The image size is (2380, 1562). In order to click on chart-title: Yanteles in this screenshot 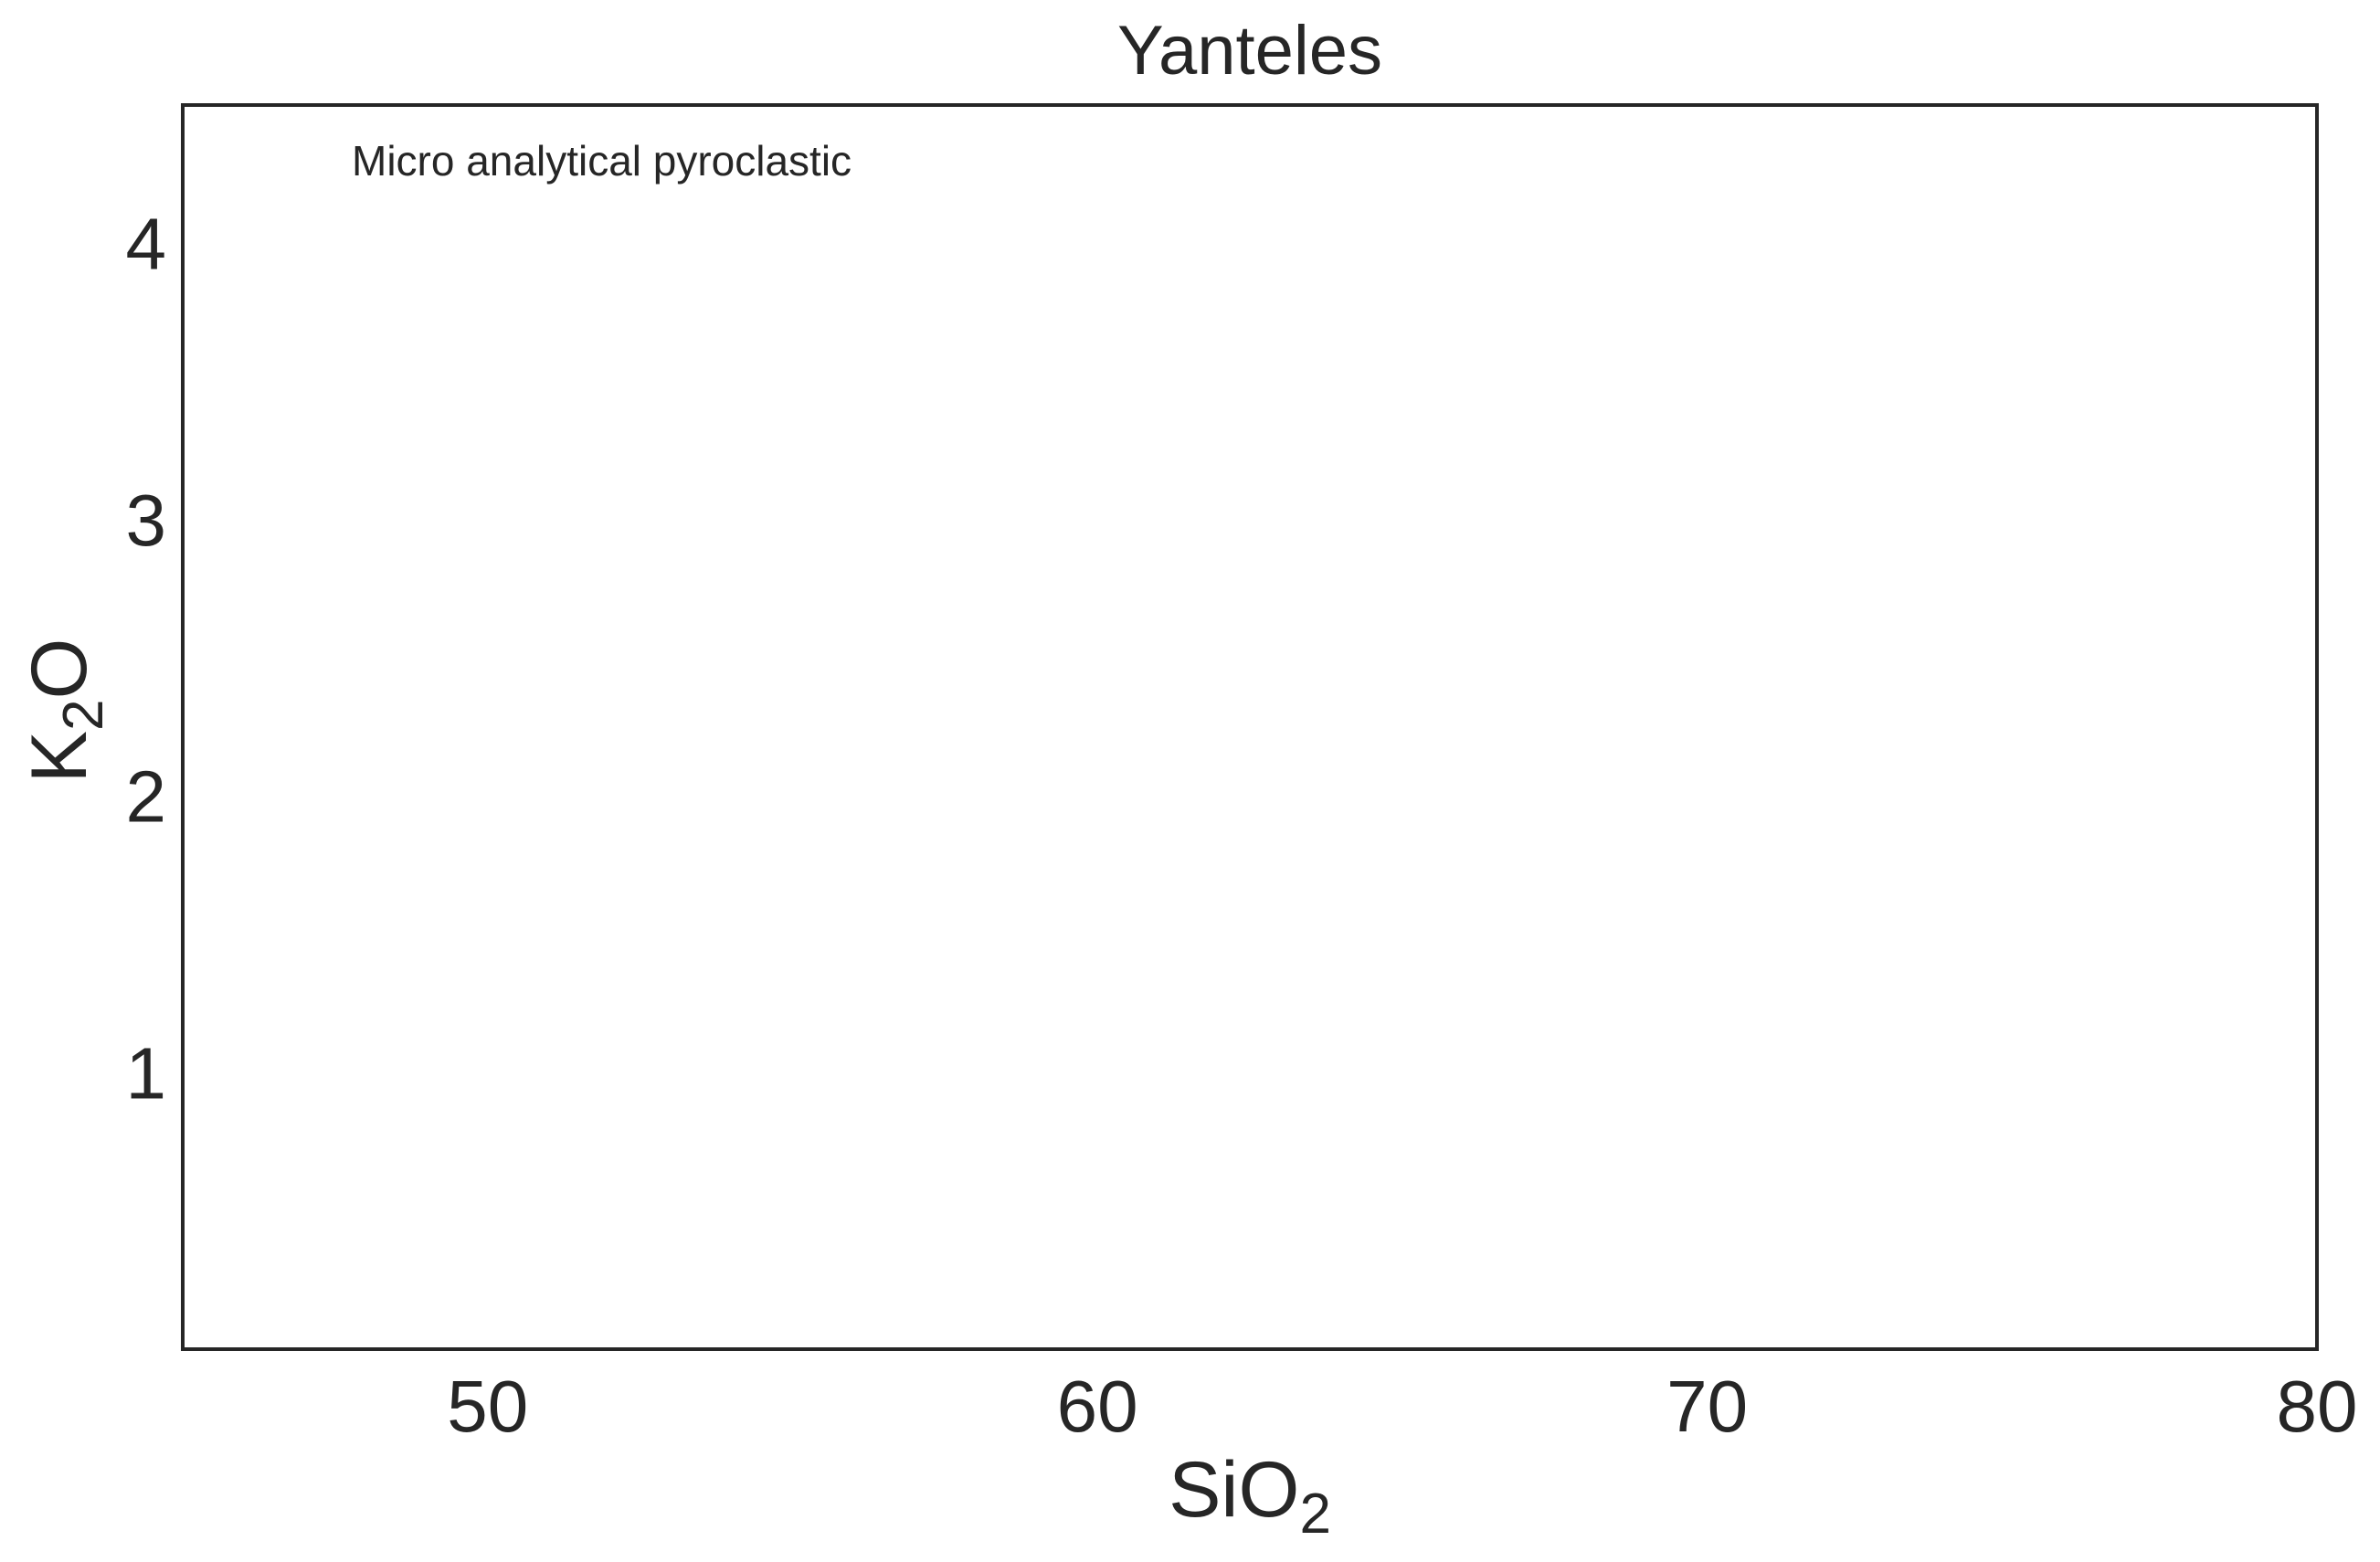, I will do `click(1250, 51)`.